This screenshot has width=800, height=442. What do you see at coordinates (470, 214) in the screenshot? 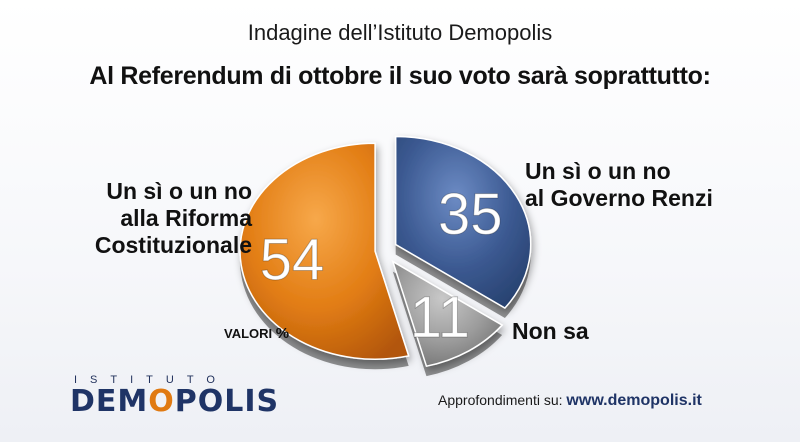
I see `value-label-governo: 35` at bounding box center [470, 214].